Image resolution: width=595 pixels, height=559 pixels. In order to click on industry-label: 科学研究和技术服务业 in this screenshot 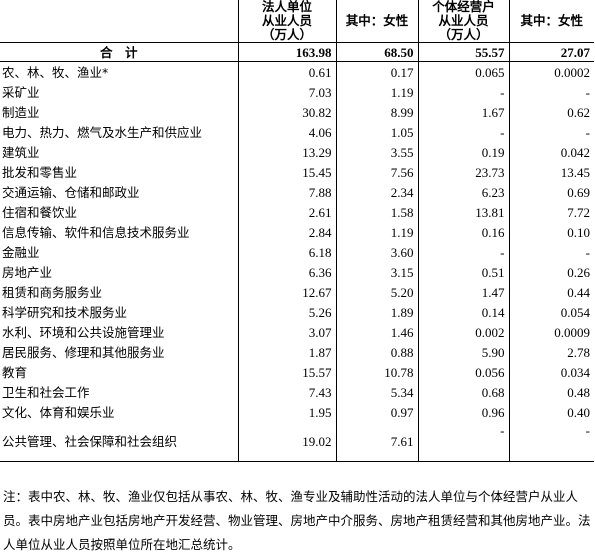, I will do `click(65, 312)`.